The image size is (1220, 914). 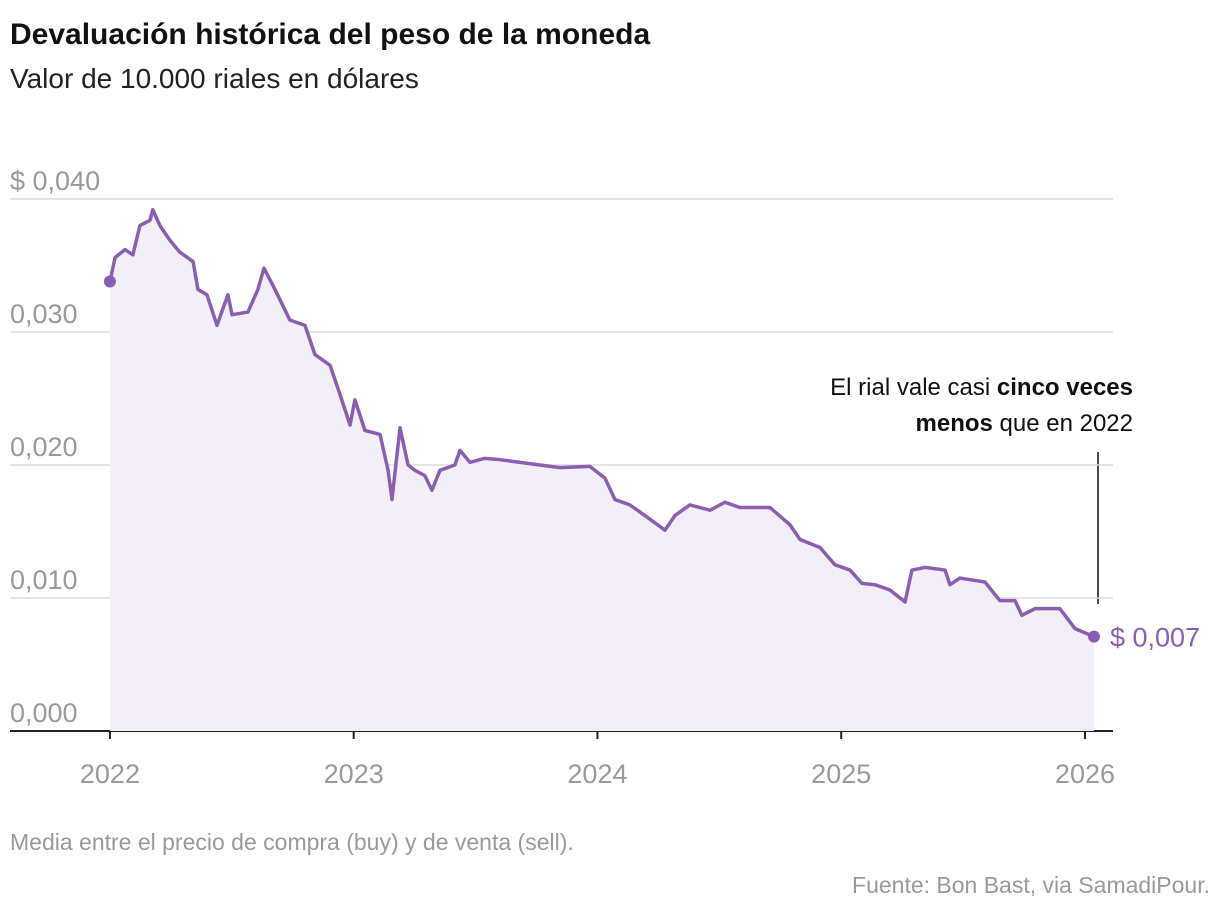 What do you see at coordinates (110, 774) in the screenshot?
I see `x-tick-label: 2022` at bounding box center [110, 774].